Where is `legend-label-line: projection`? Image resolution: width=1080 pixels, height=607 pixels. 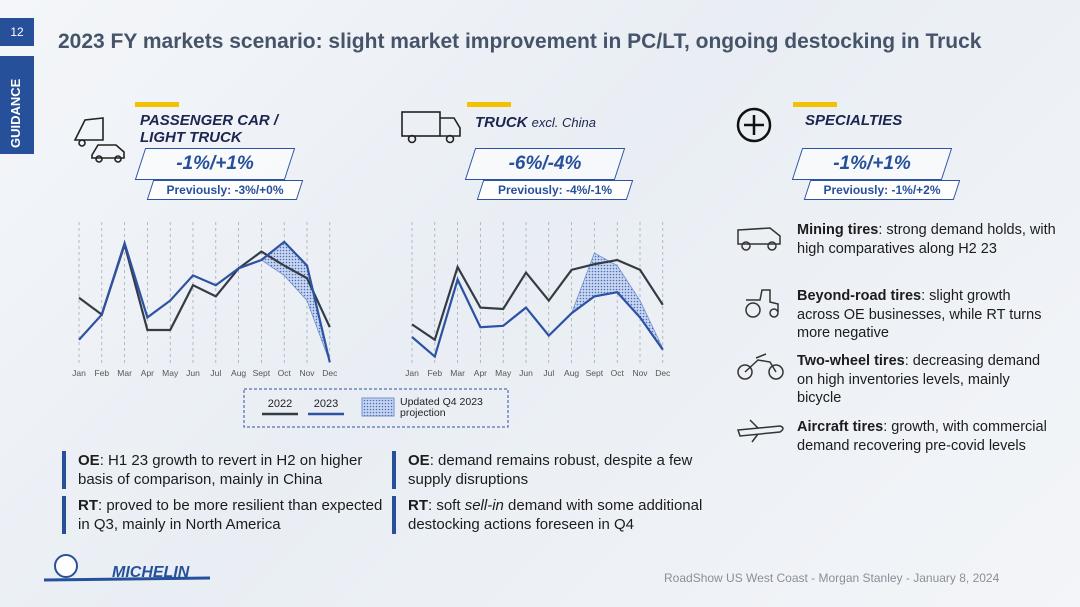 legend-label-line: projection is located at coordinates (423, 413).